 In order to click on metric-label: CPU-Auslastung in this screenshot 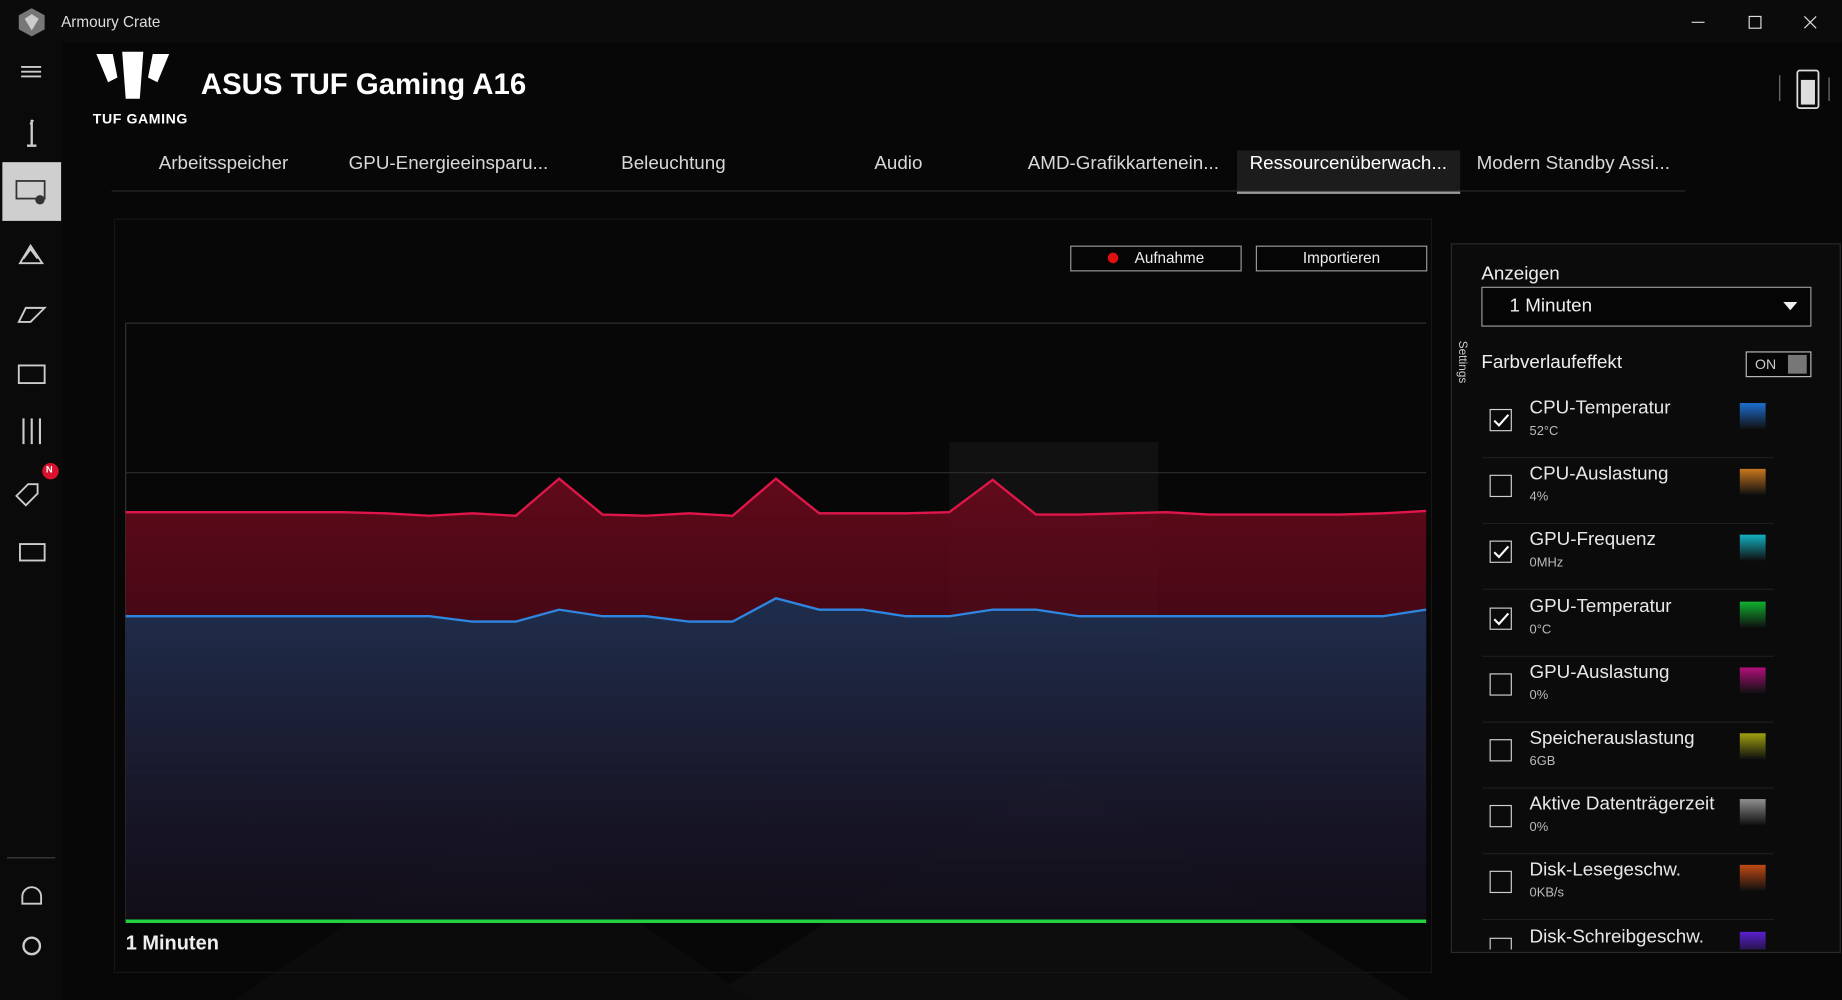, I will do `click(1599, 474)`.